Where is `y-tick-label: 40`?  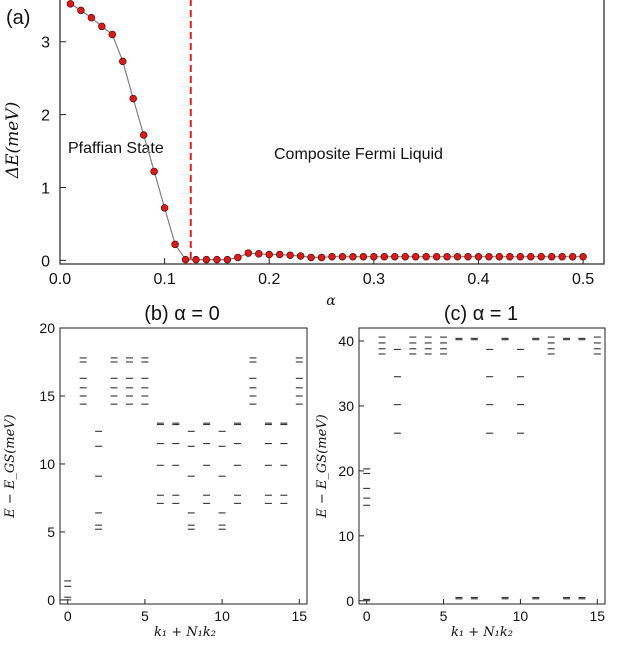
y-tick-label: 40 is located at coordinates (346, 341).